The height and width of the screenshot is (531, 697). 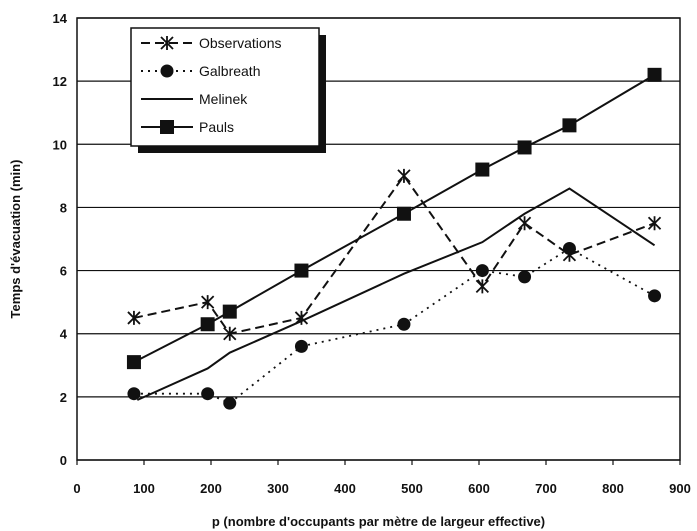 I want to click on y-tick-14: 14, so click(x=60, y=18).